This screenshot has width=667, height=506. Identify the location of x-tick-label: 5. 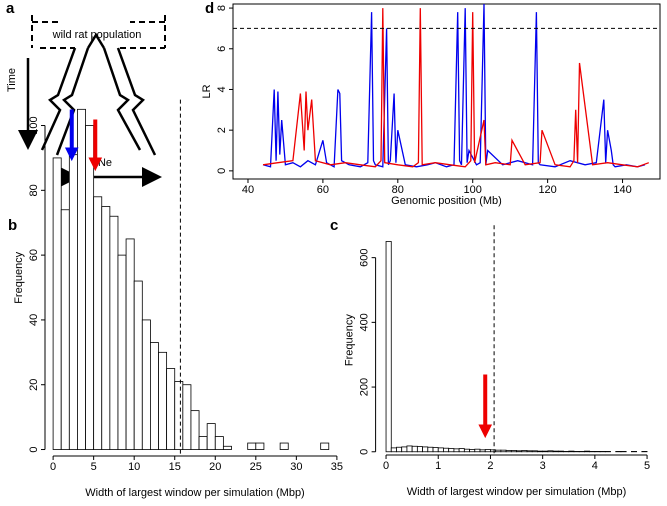
(94, 467).